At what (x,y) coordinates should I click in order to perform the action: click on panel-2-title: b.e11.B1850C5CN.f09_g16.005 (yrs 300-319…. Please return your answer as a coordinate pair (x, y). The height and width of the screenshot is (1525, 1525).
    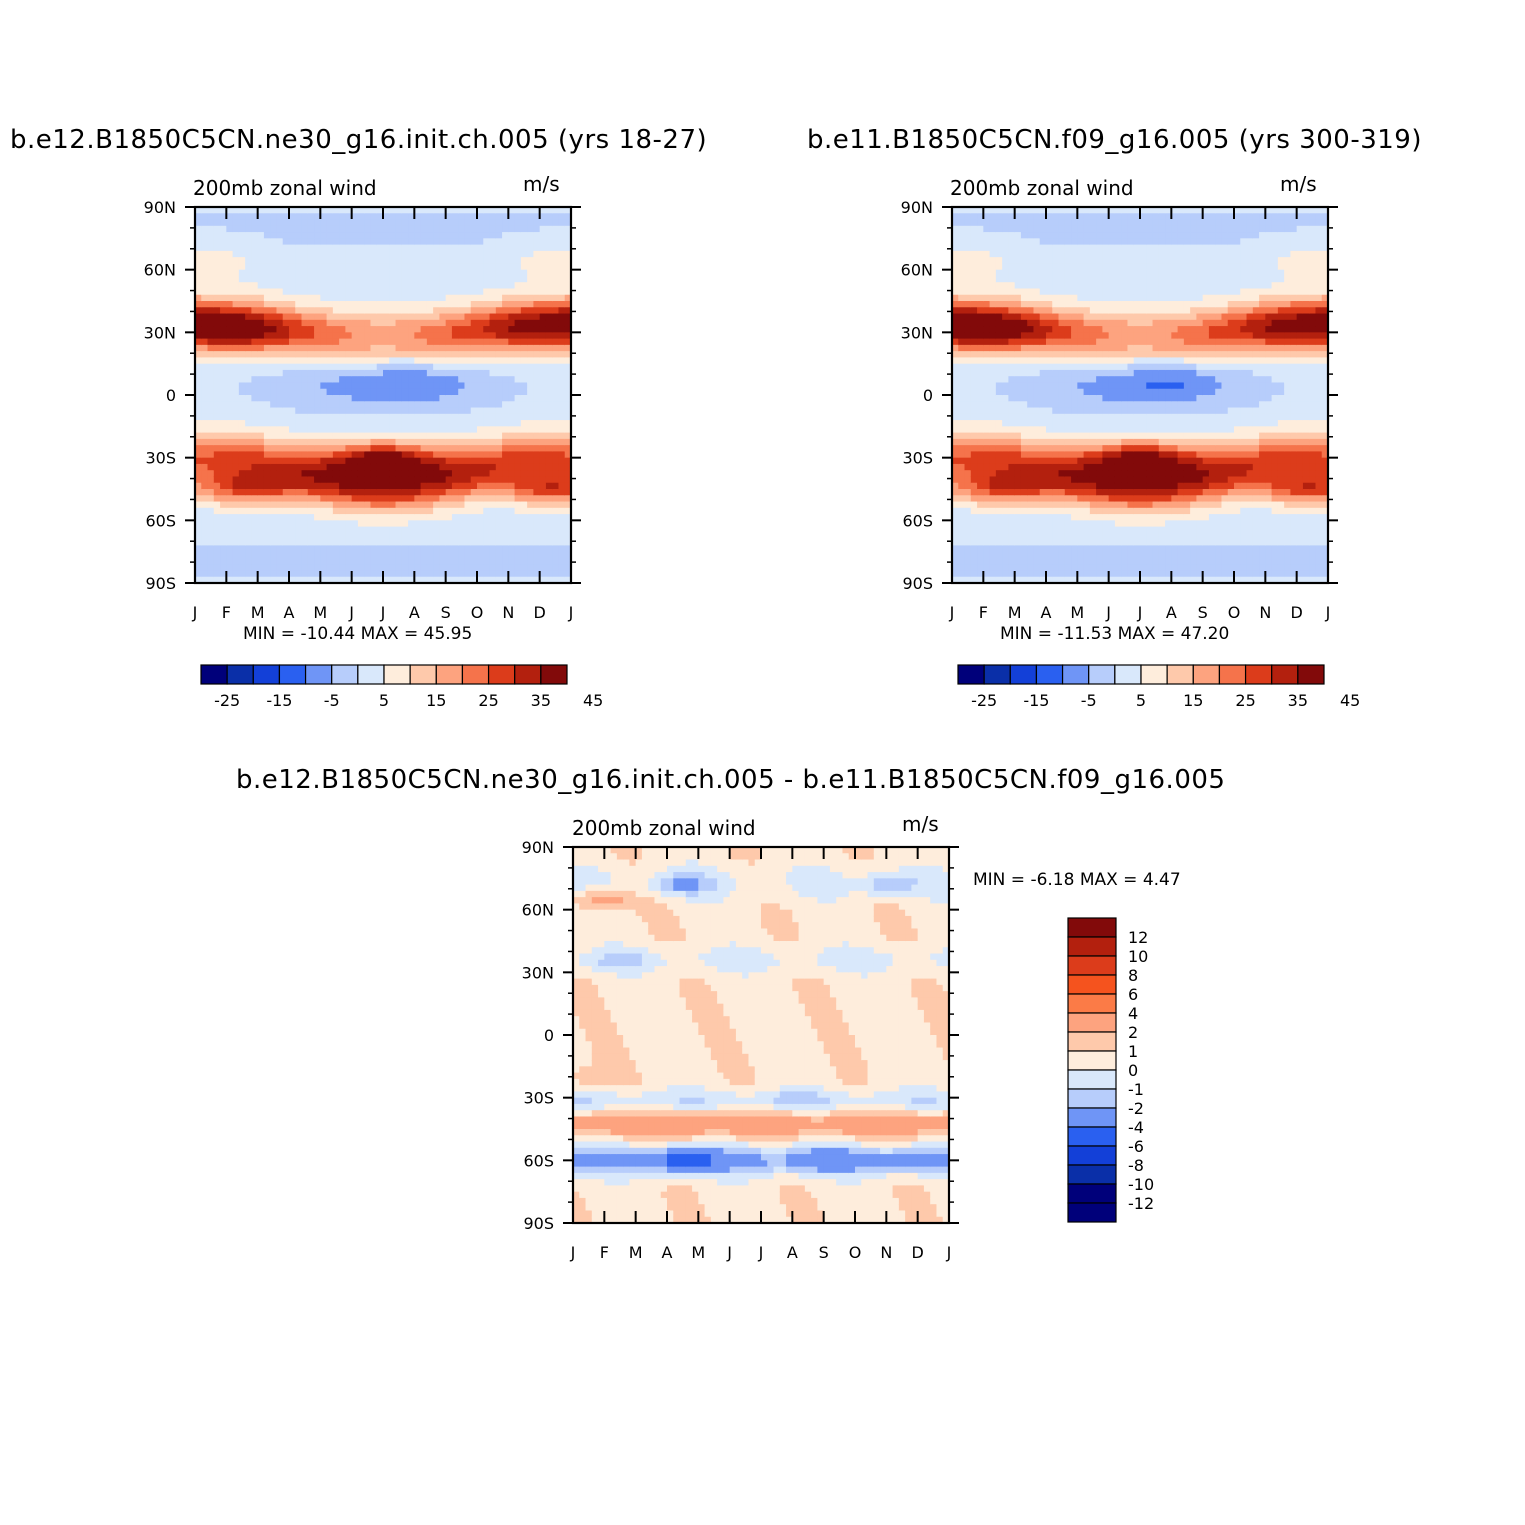
    Looking at the image, I should click on (1114, 140).